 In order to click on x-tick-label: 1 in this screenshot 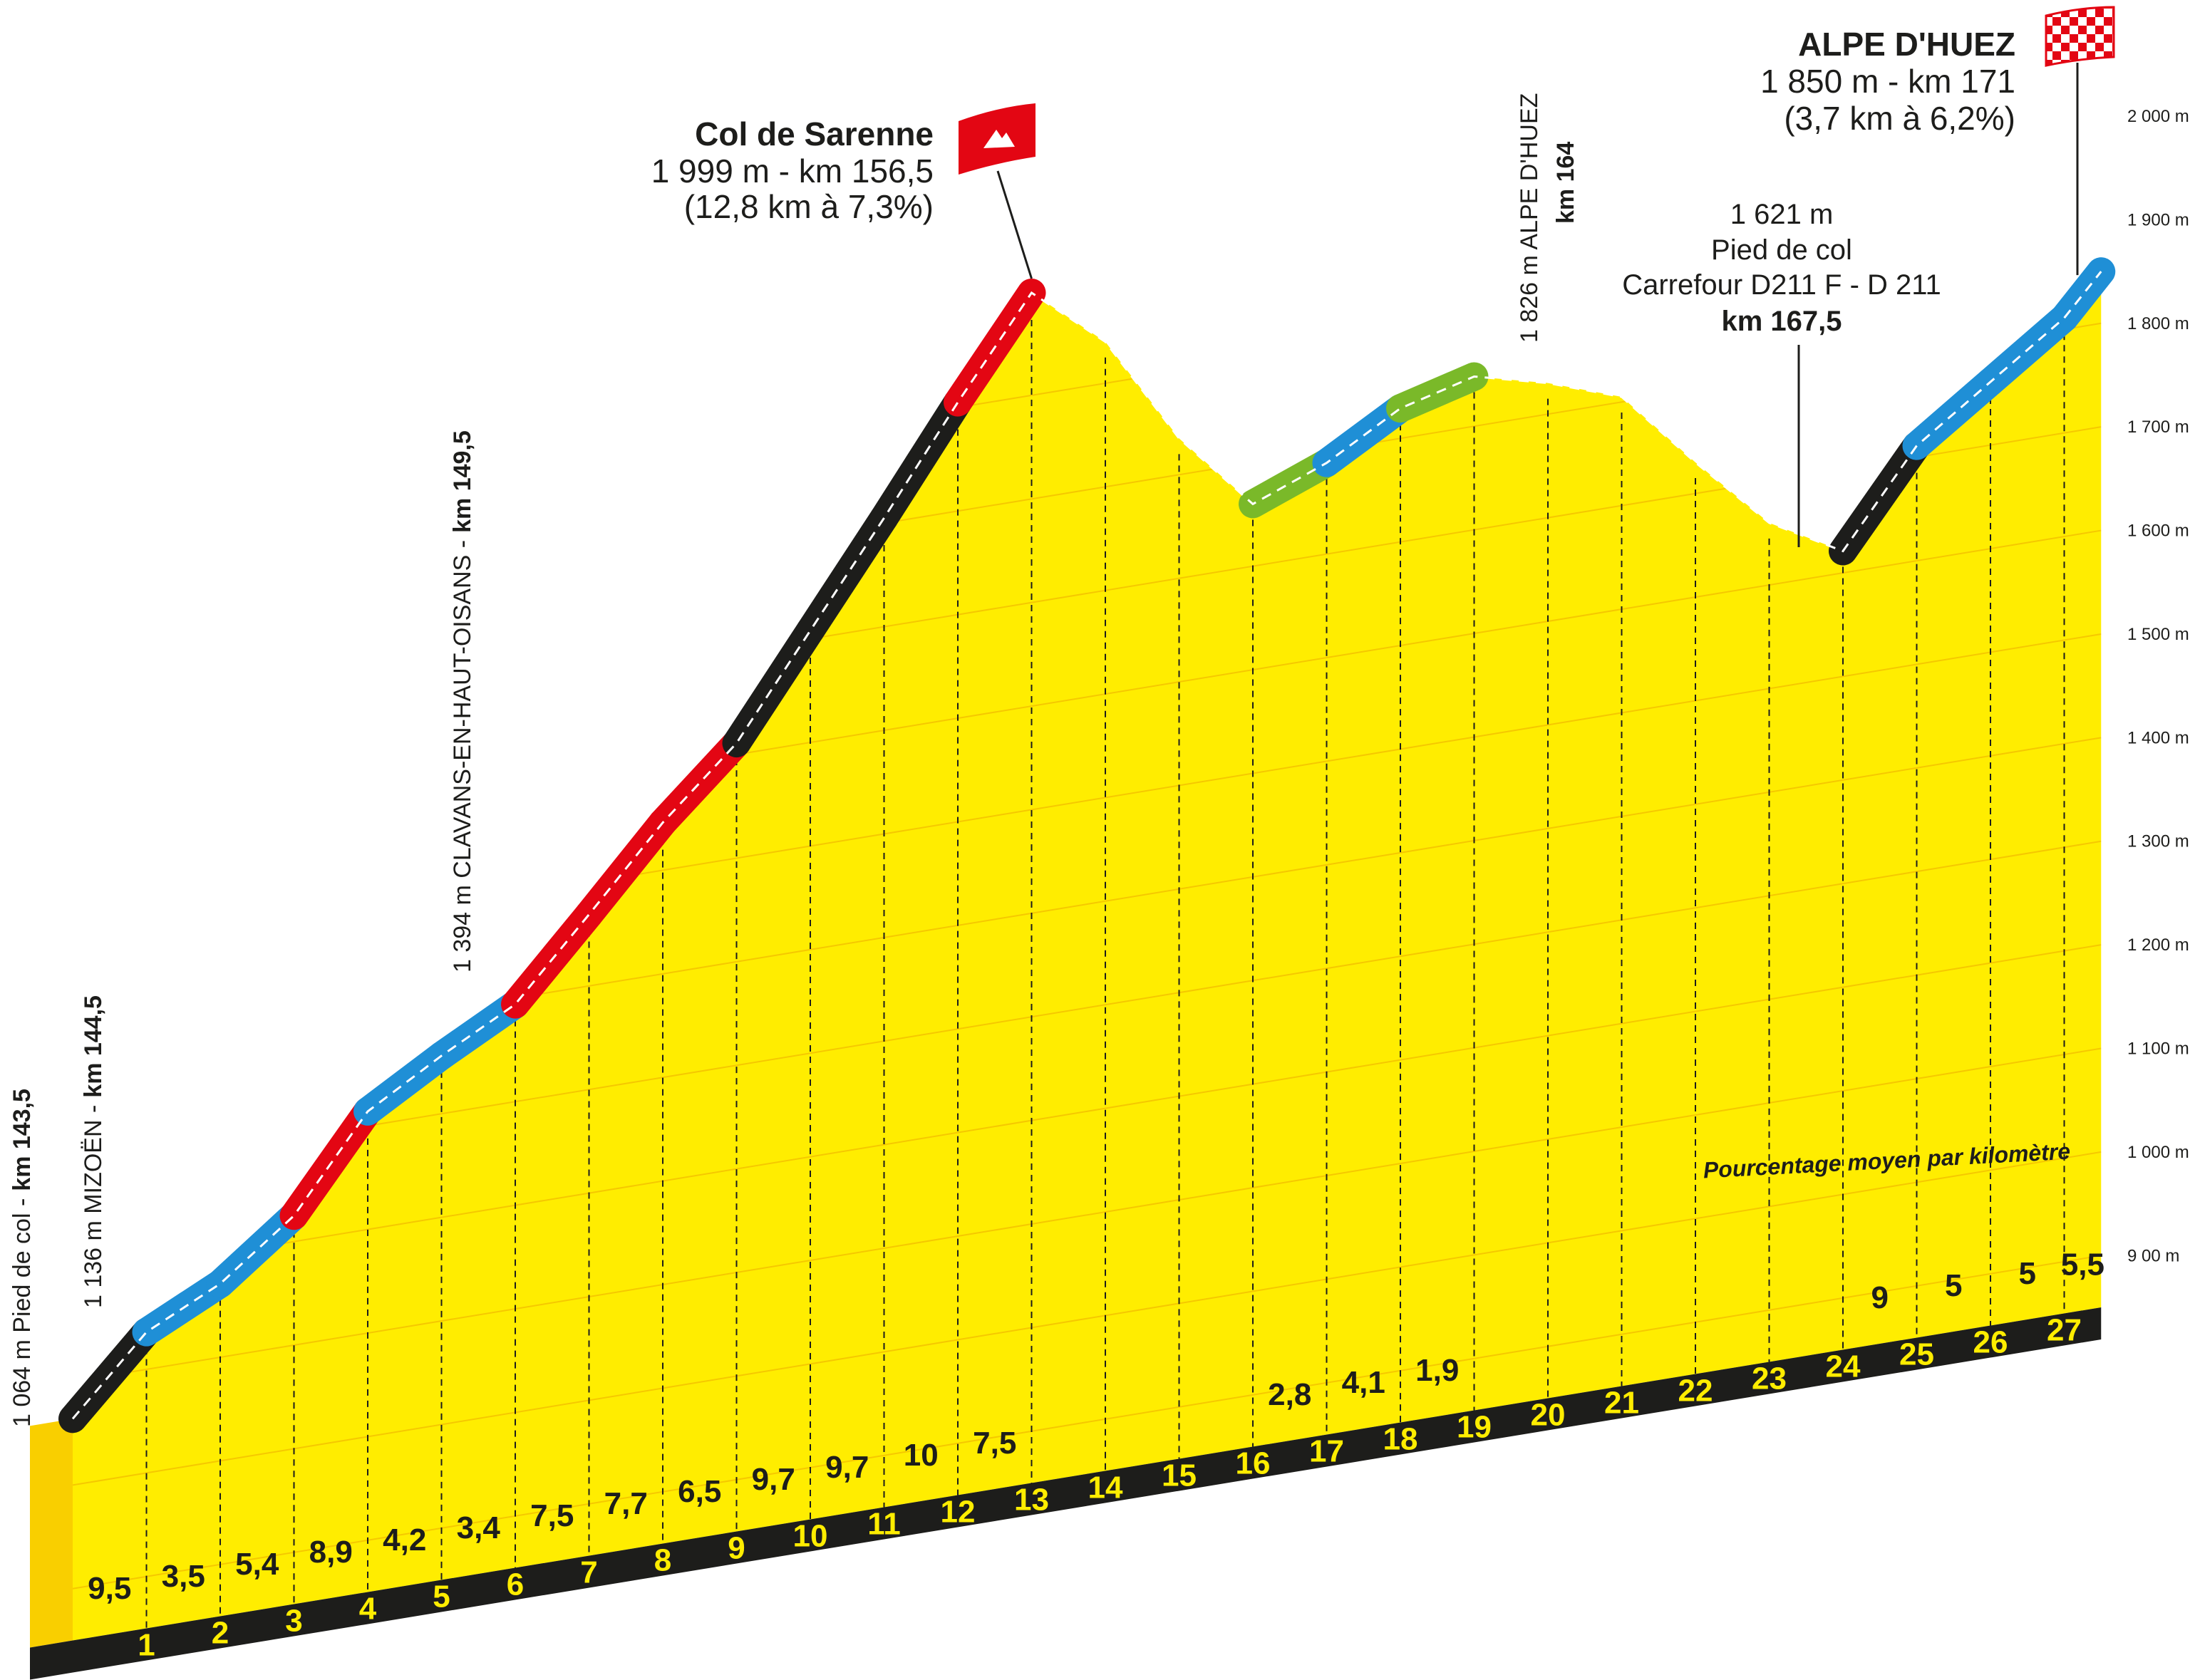, I will do `click(146, 1645)`.